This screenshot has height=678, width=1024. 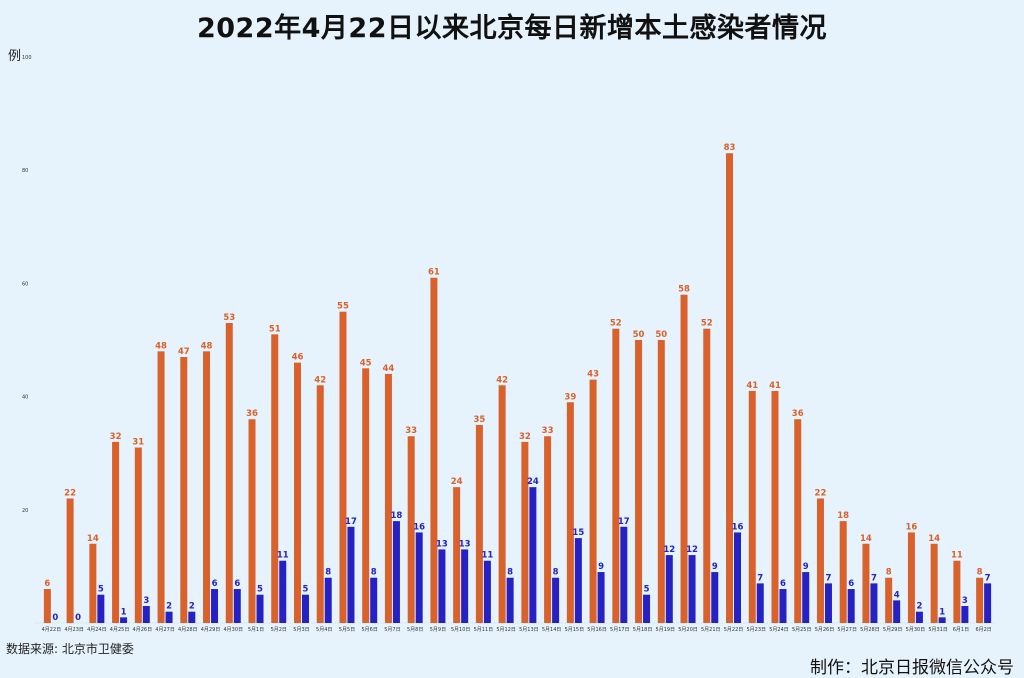 What do you see at coordinates (934, 539) in the screenshot?
I see `data-label: 14` at bounding box center [934, 539].